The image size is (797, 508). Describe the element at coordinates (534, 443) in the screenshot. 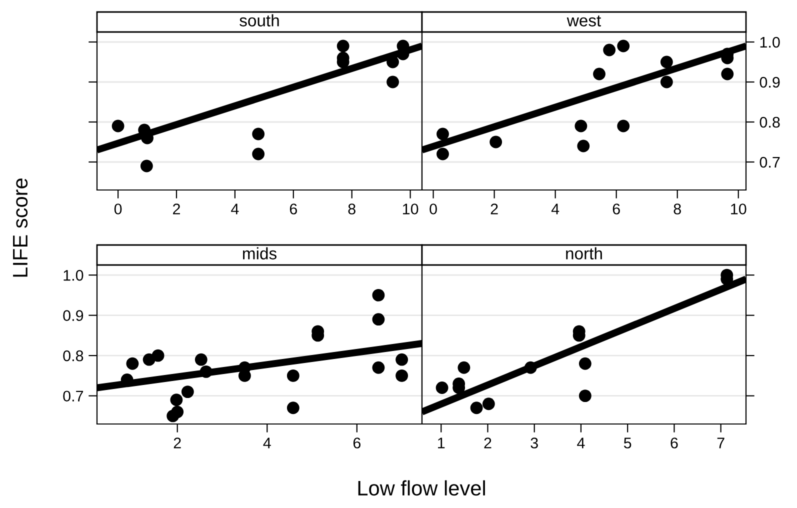

I see `x-tick-label: 3` at that location.